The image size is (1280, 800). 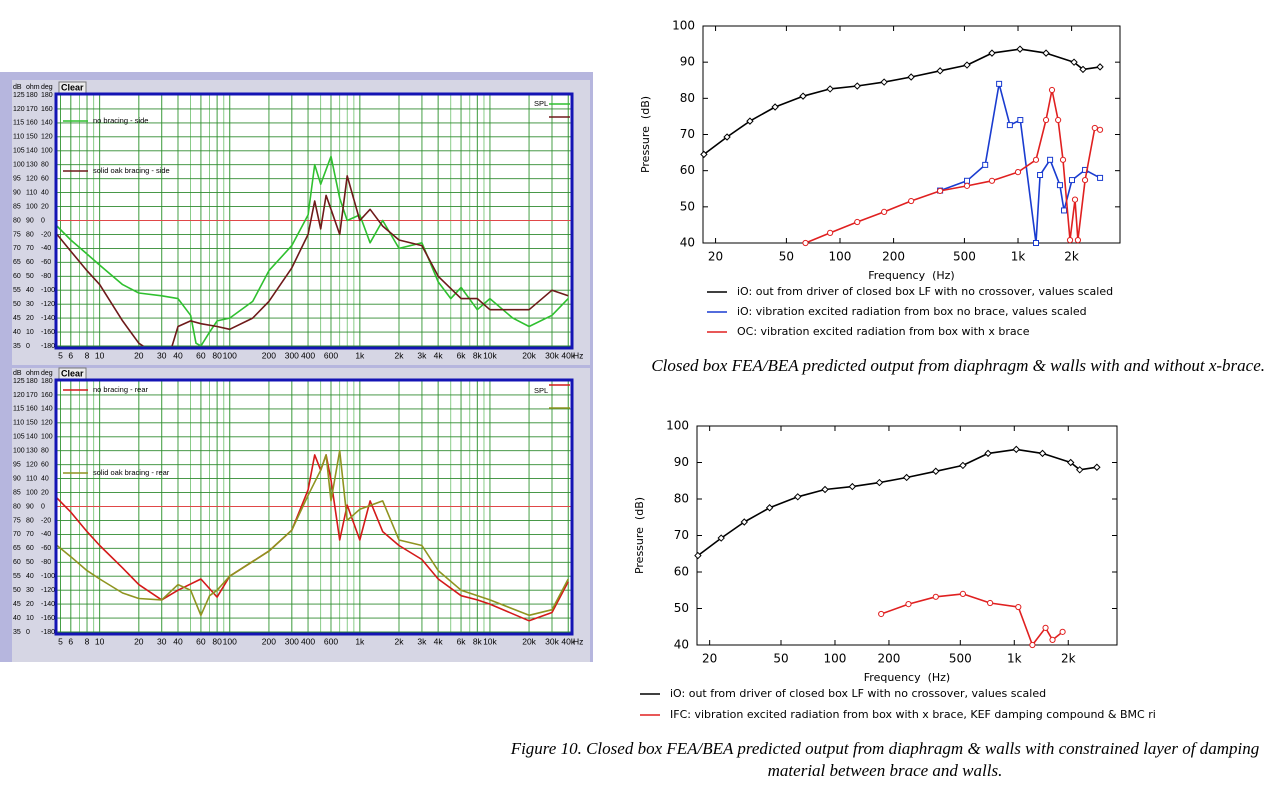 What do you see at coordinates (30, 234) in the screenshot?
I see `ohm-tick-label: 80` at bounding box center [30, 234].